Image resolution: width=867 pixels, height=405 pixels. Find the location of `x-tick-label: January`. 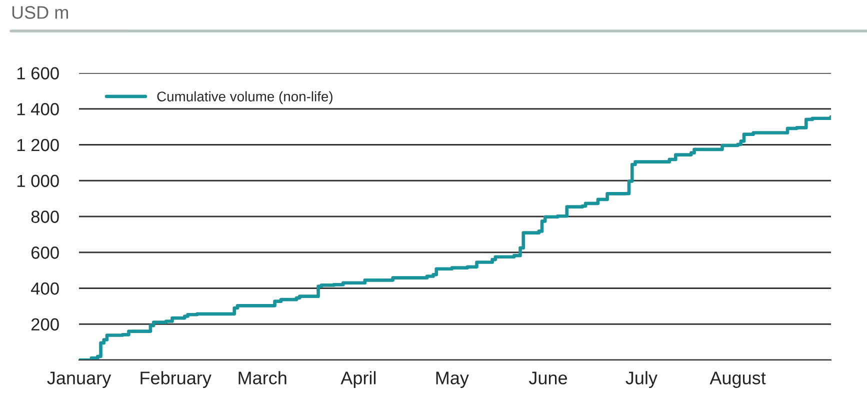

x-tick-label: January is located at coordinates (79, 380).